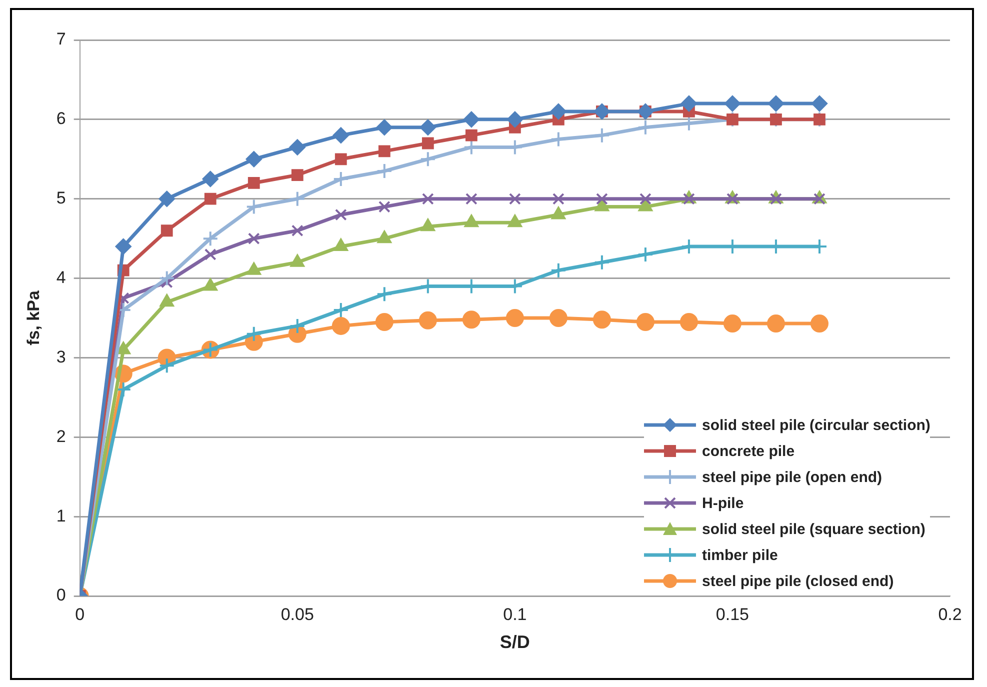  What do you see at coordinates (814, 529) in the screenshot?
I see `legend-label: solid steel pile (square section)` at bounding box center [814, 529].